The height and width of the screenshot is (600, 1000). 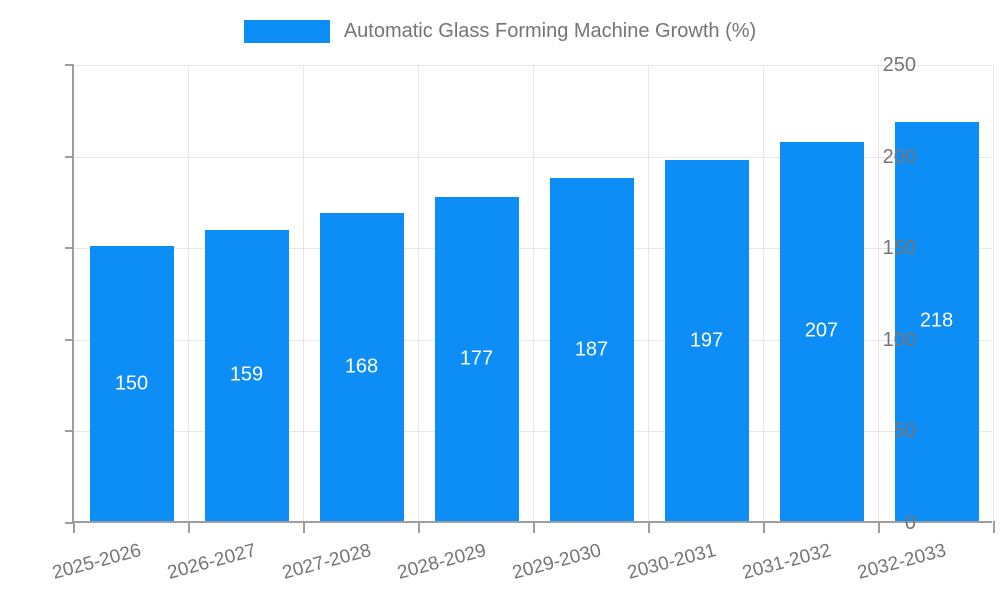 What do you see at coordinates (899, 248) in the screenshot?
I see `y-axis-tick-label: 150` at bounding box center [899, 248].